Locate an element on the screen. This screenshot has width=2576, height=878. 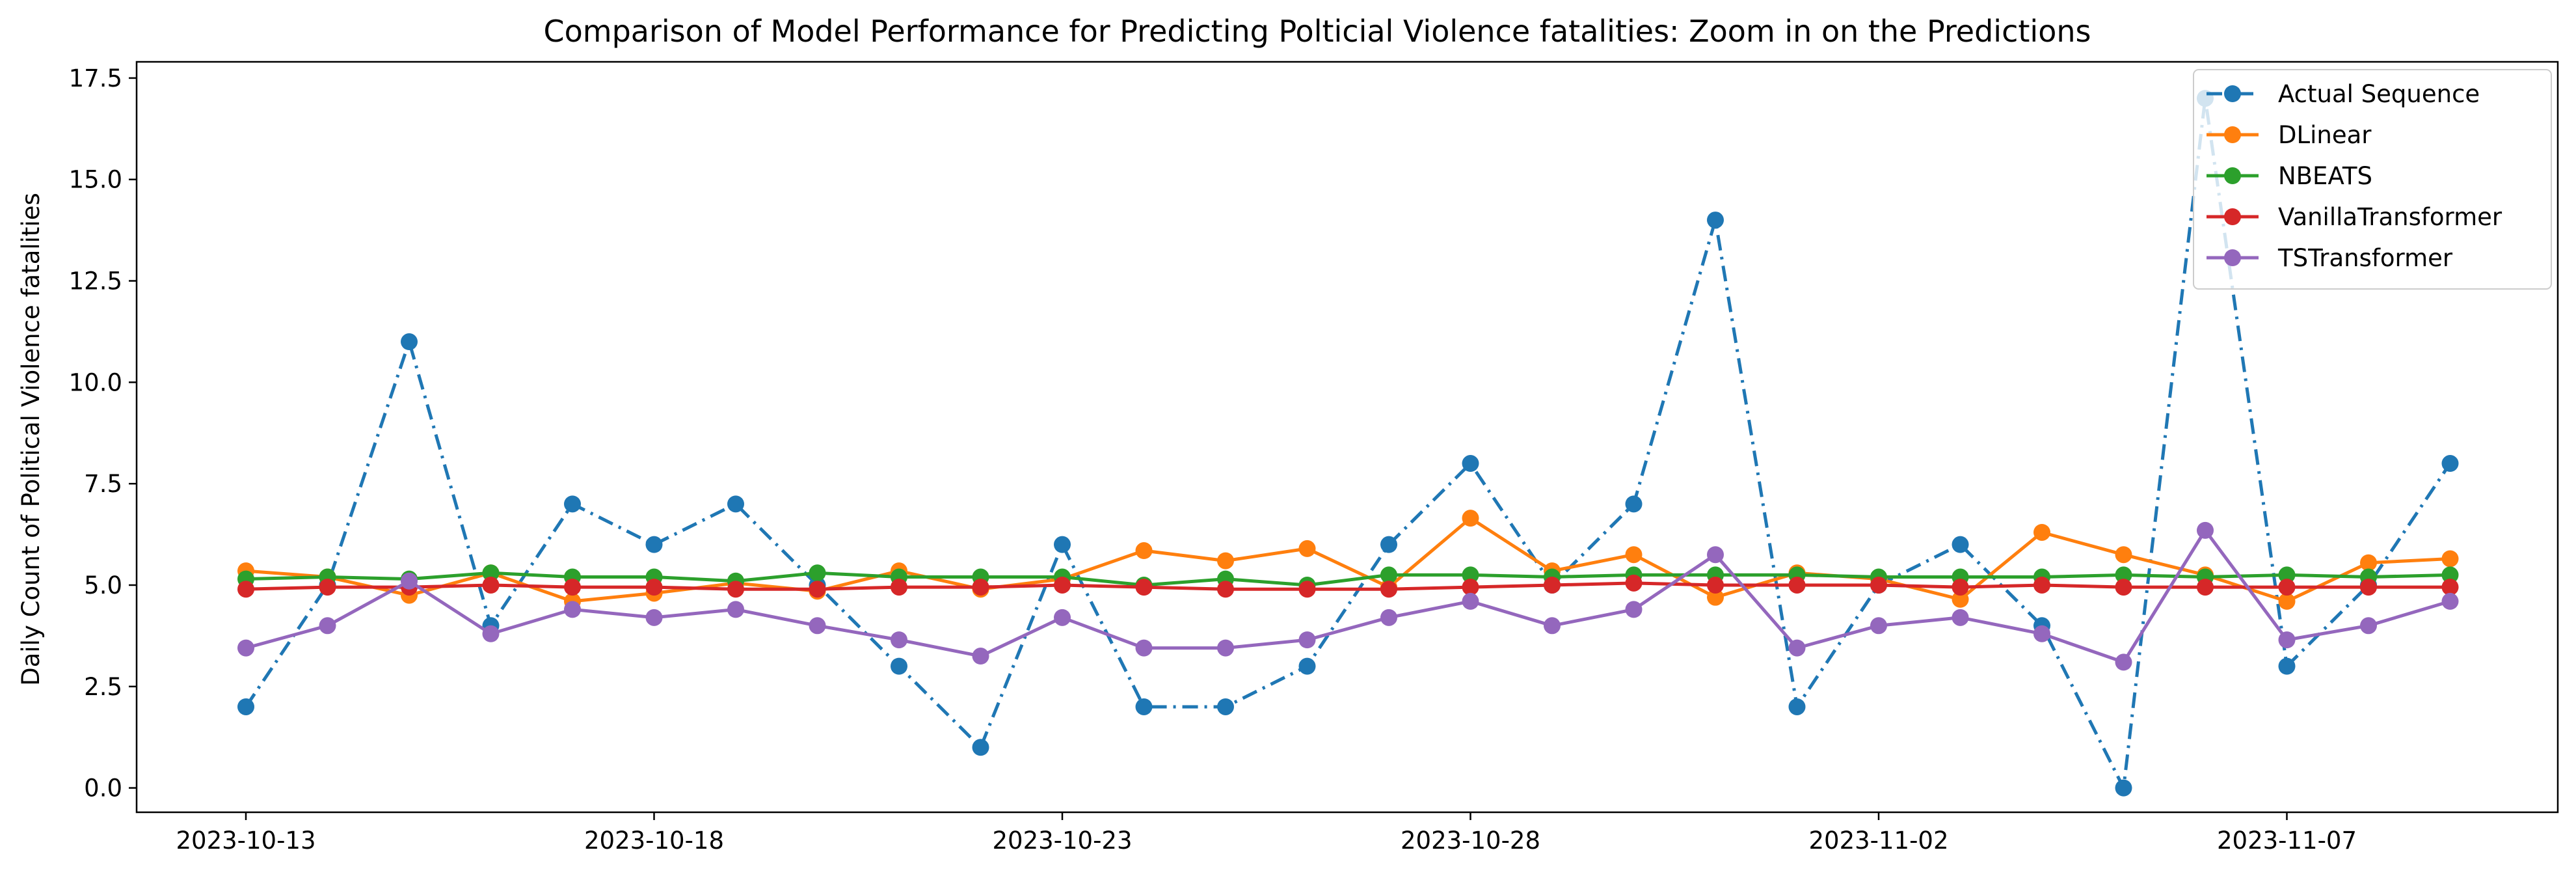
x-tick-label: 2023-10-13 is located at coordinates (246, 841).